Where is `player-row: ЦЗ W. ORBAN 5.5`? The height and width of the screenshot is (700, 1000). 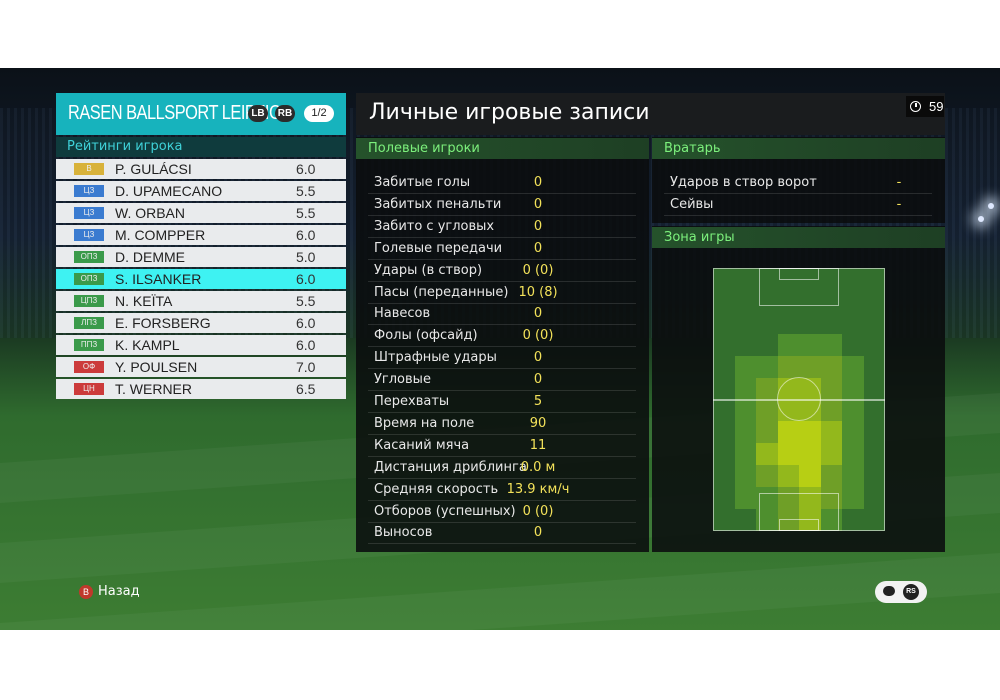
player-row: ЦЗ W. ORBAN 5.5 is located at coordinates (201, 213).